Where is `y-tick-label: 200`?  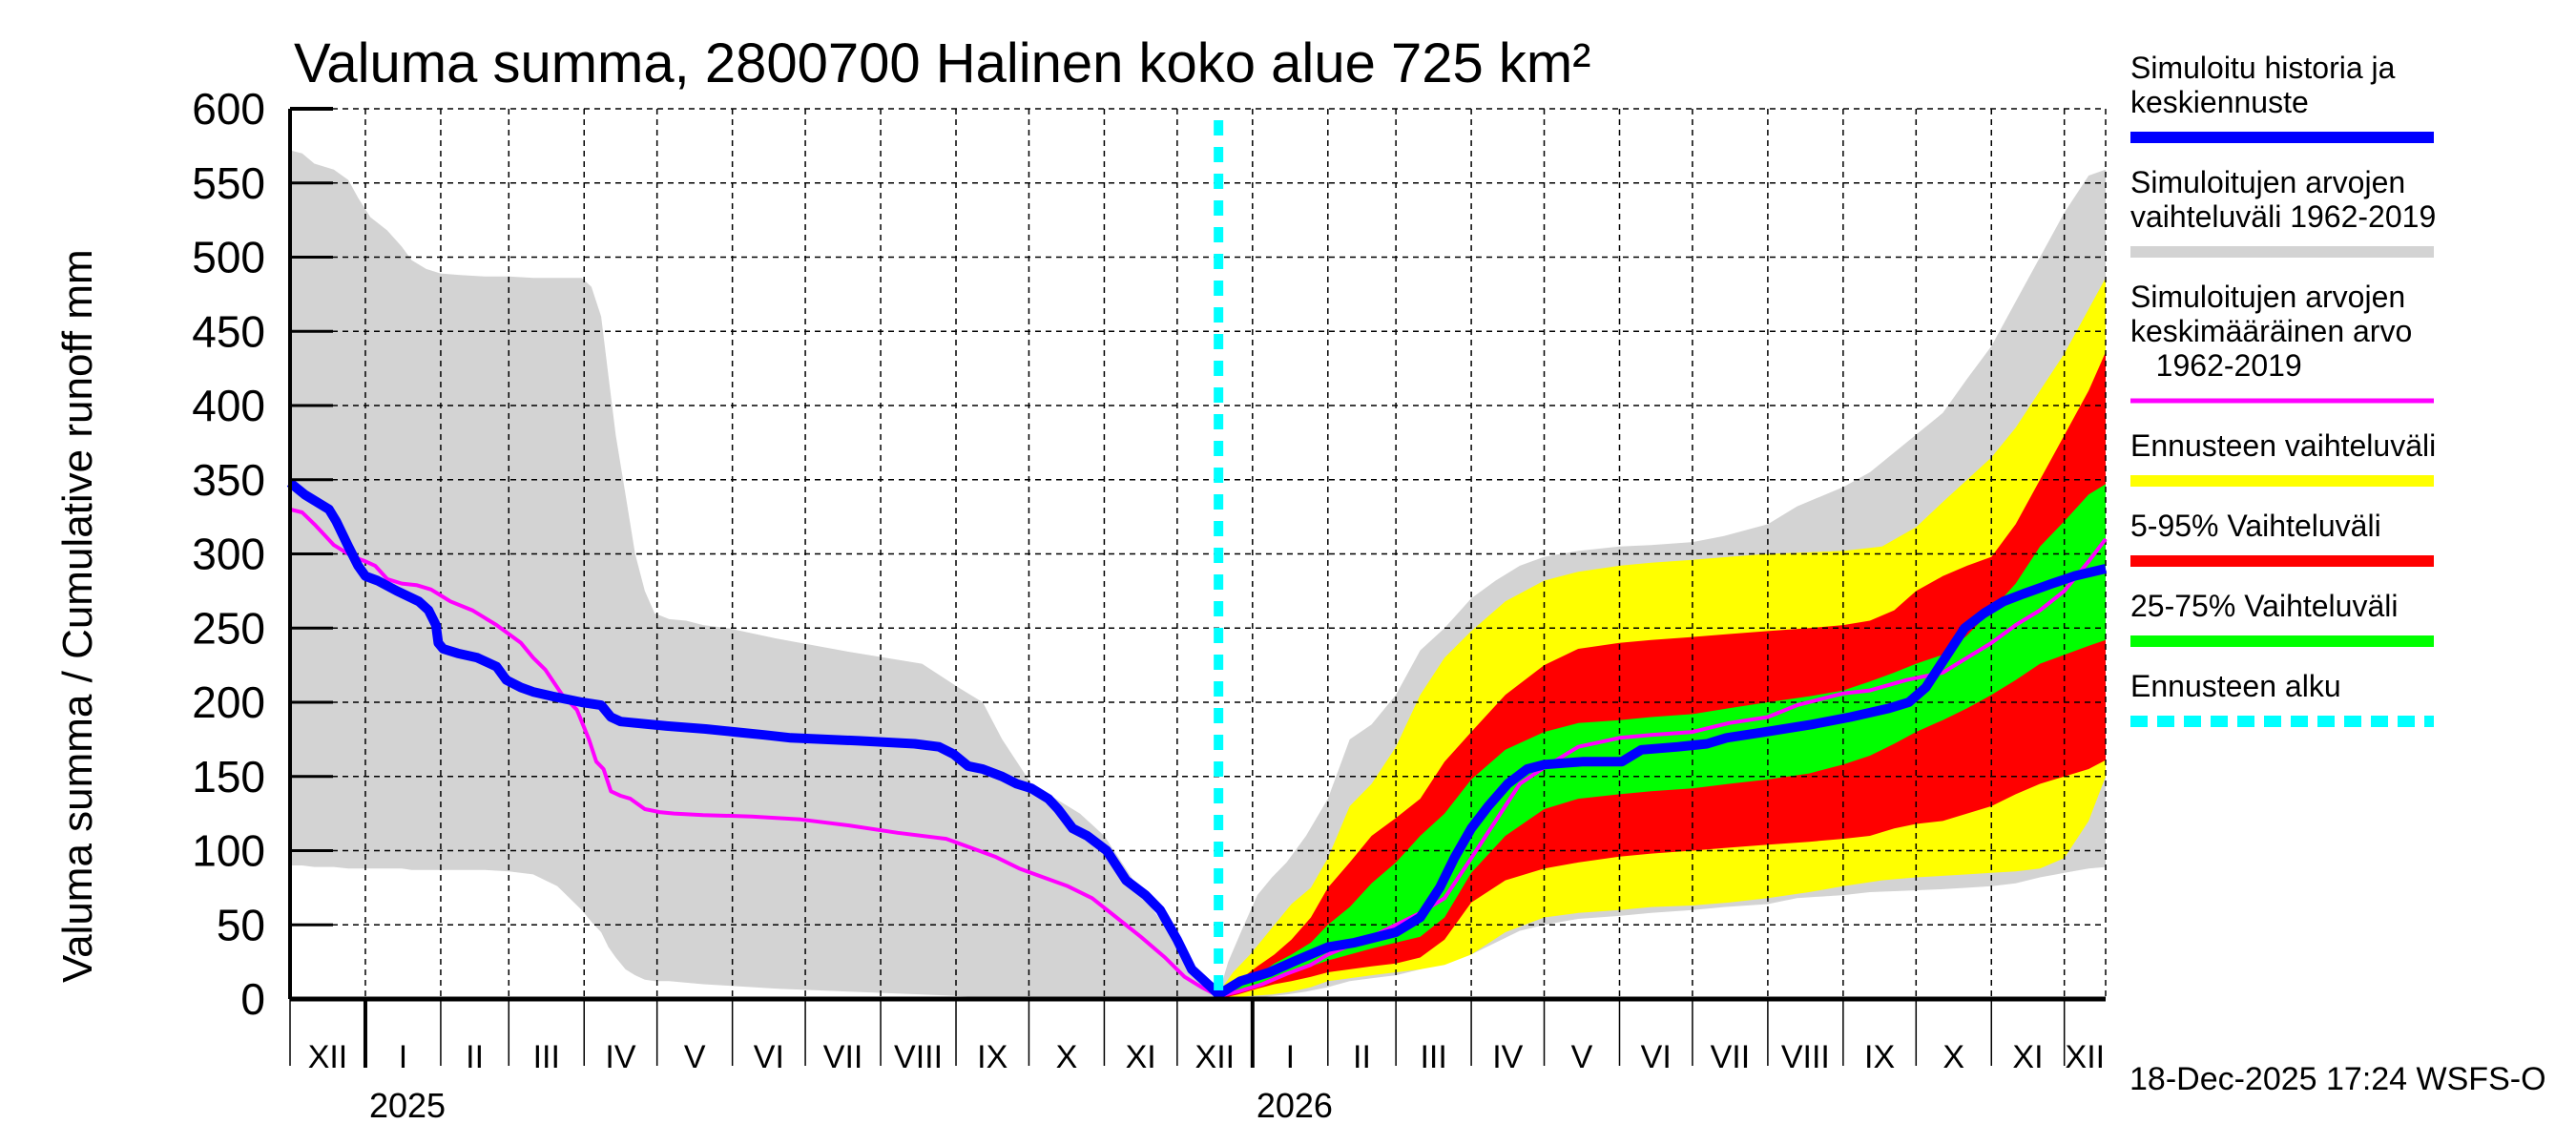
y-tick-label: 200 is located at coordinates (228, 702).